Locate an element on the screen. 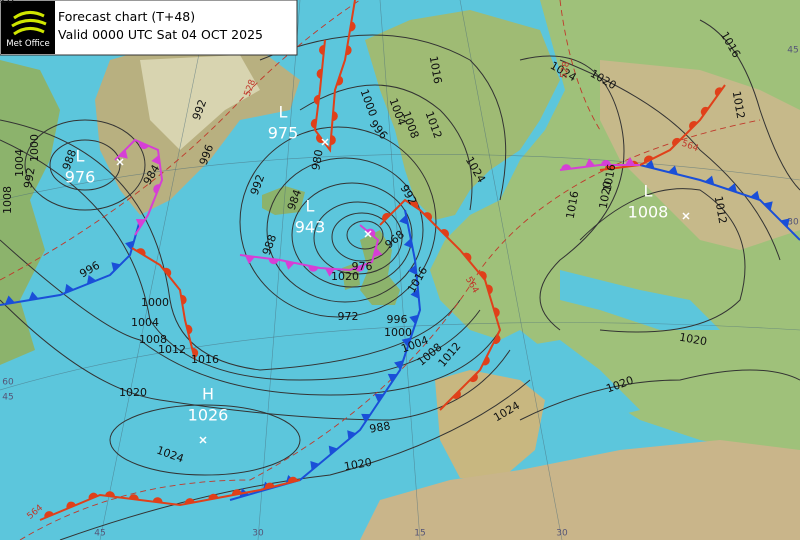 The image size is (800, 540). thickness-label: 528 is located at coordinates (565, 69).